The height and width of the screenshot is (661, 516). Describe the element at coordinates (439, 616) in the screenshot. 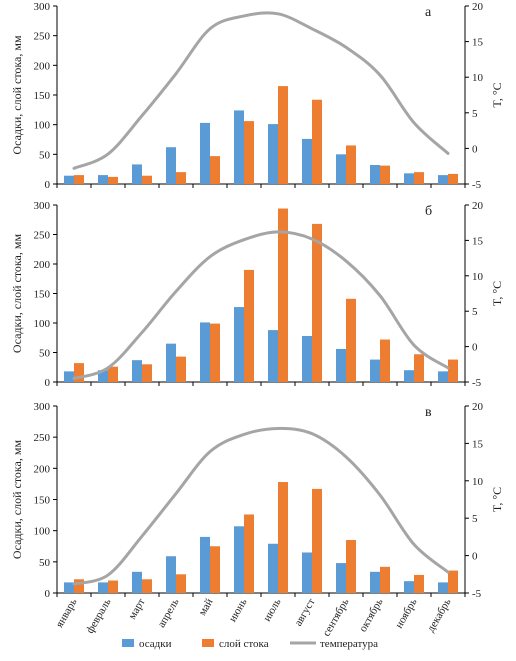

I see `x-tick-label: декабрь` at that location.